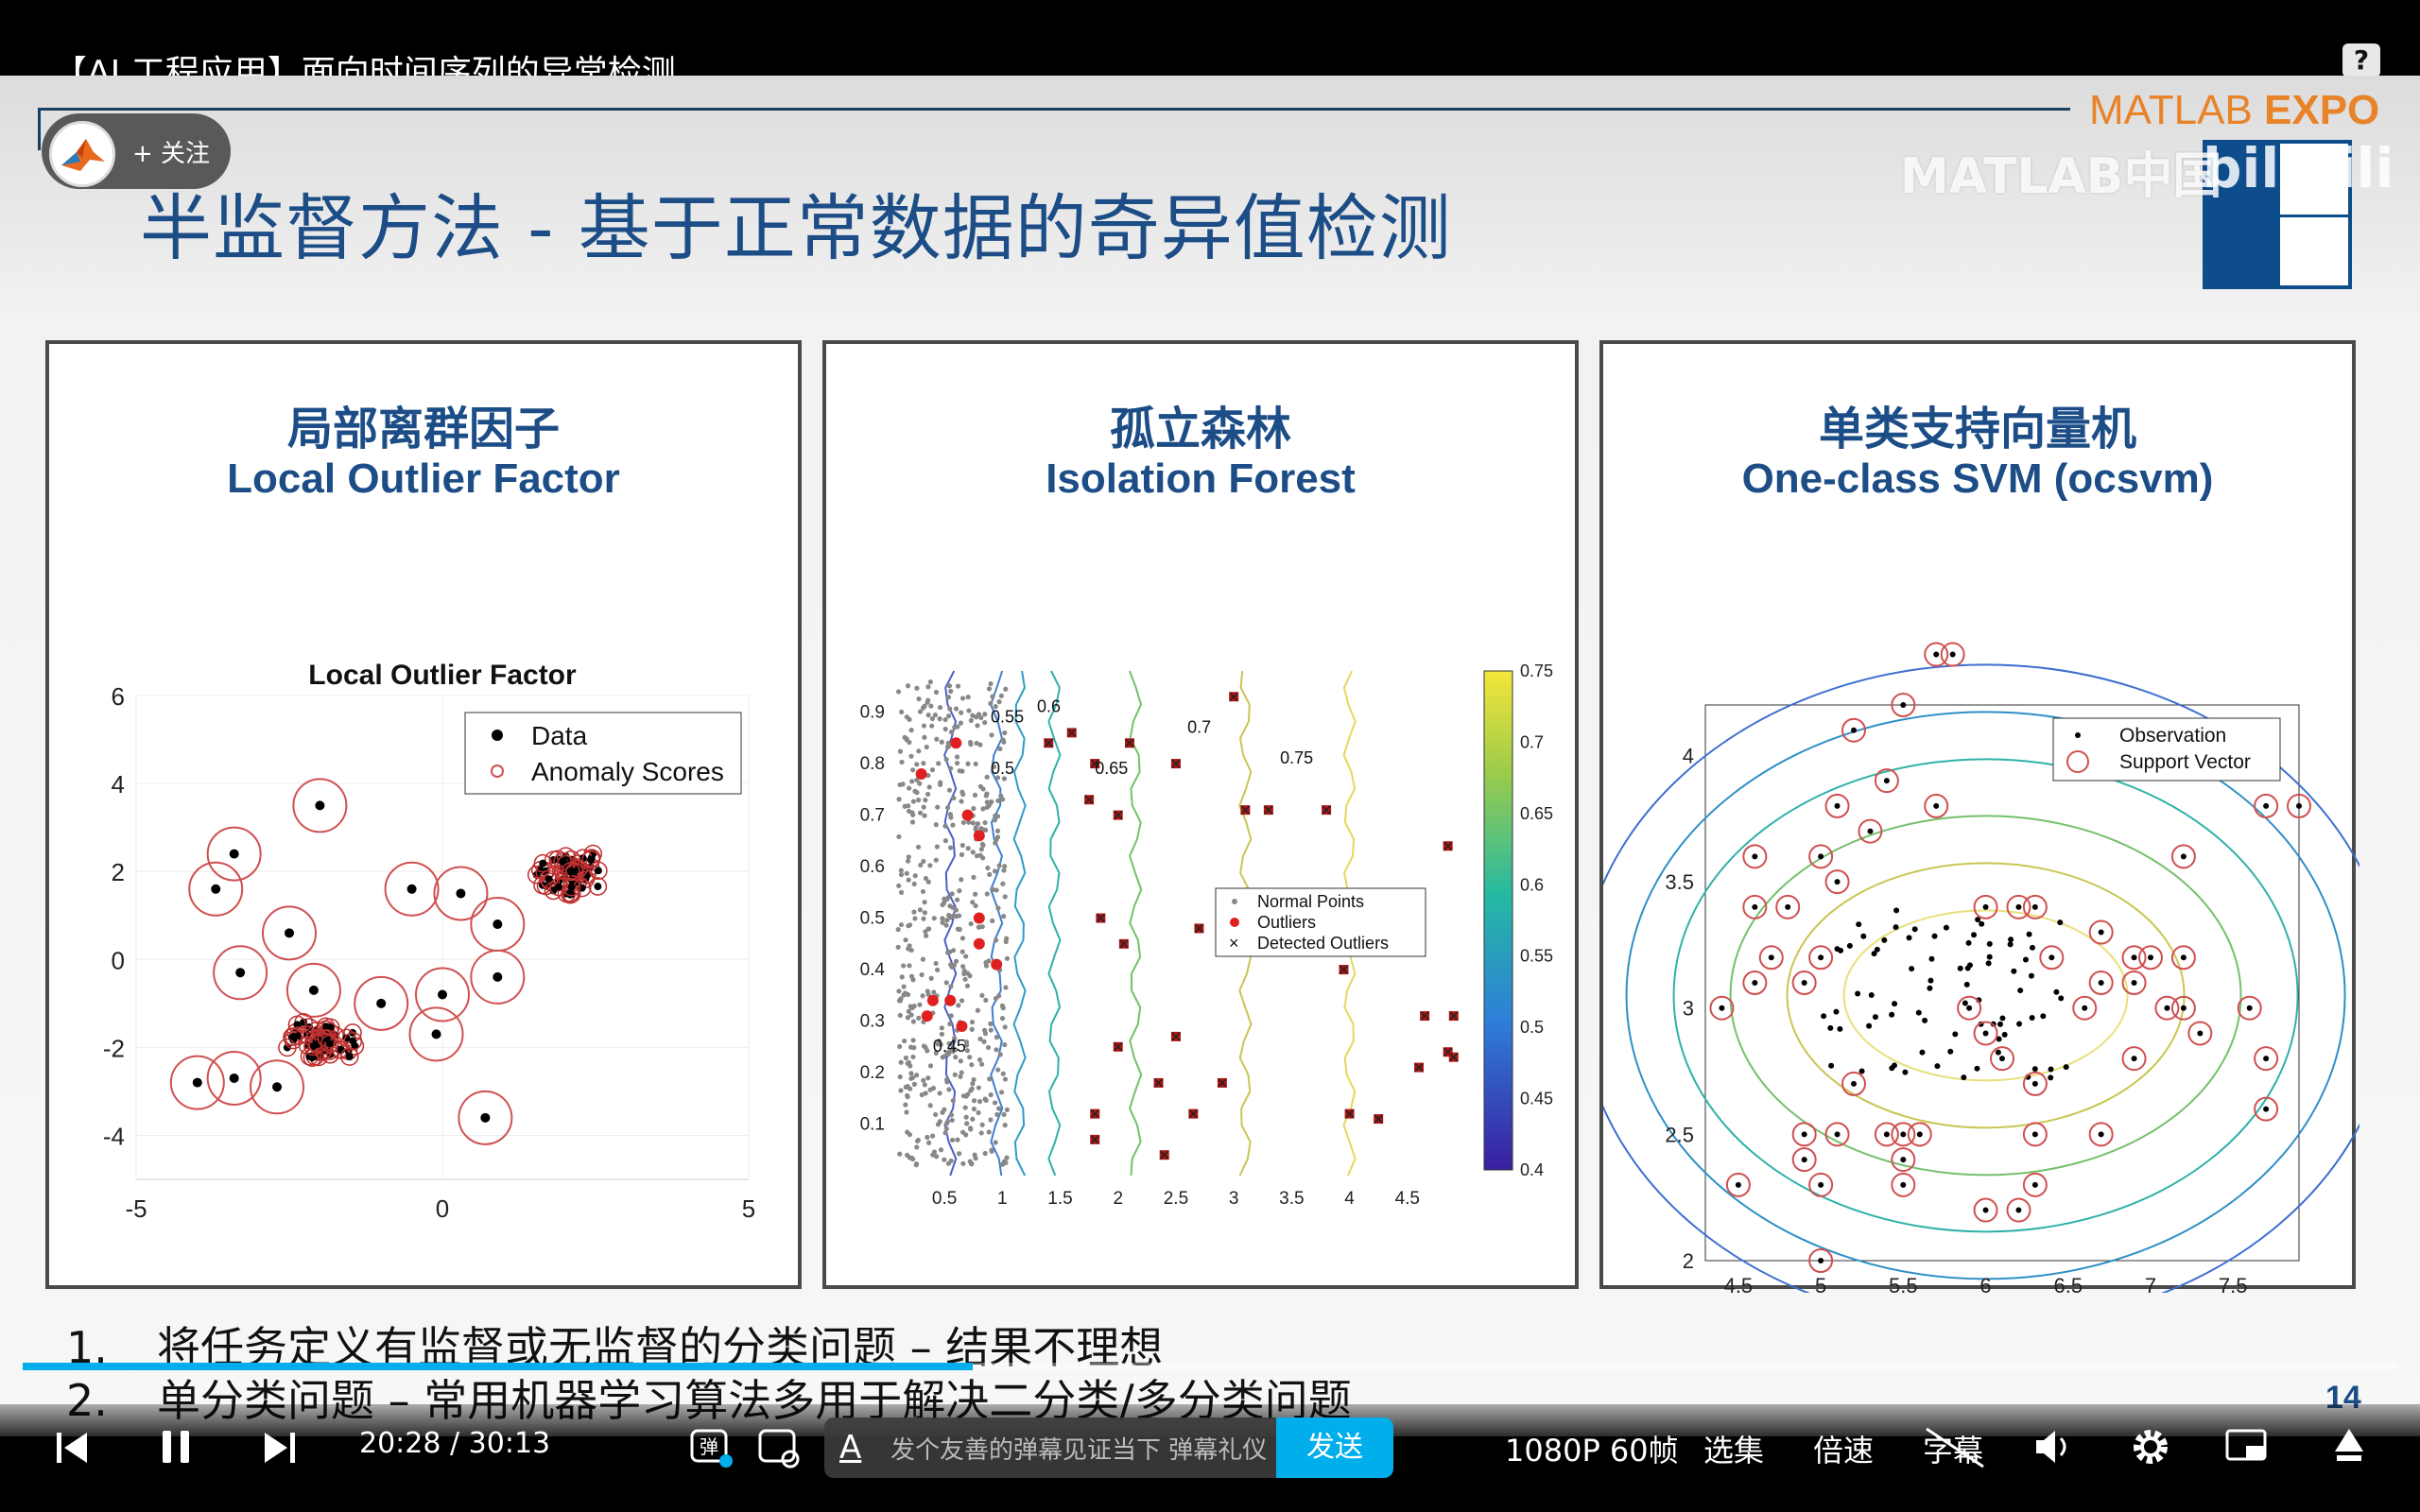  What do you see at coordinates (1334, 1448) in the screenshot?
I see `send-button: 发送` at bounding box center [1334, 1448].